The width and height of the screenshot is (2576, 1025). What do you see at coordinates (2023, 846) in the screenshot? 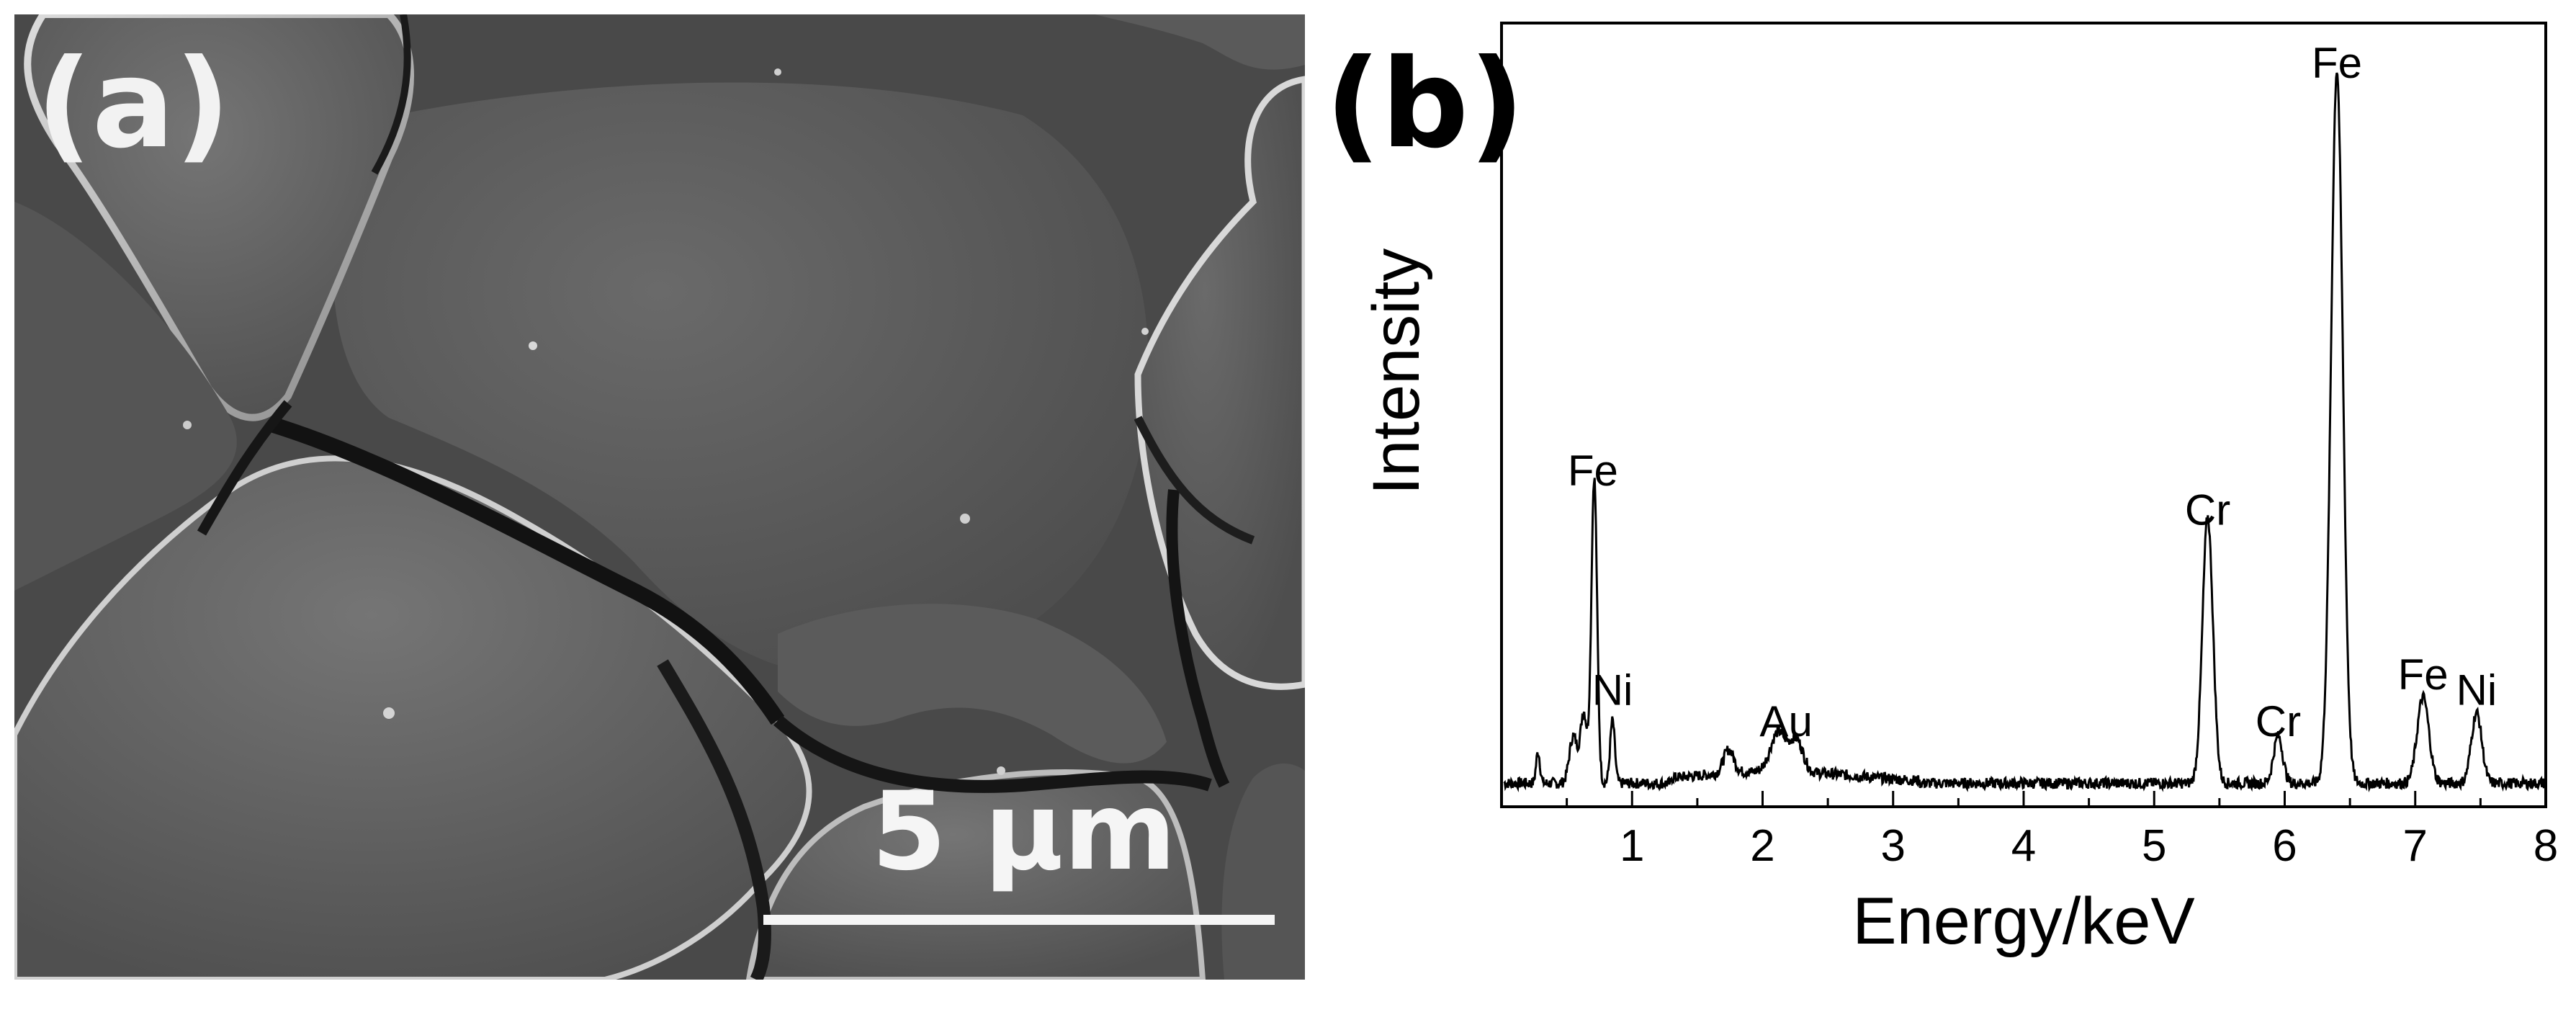
I see `x-tick-label: 4` at bounding box center [2023, 846].